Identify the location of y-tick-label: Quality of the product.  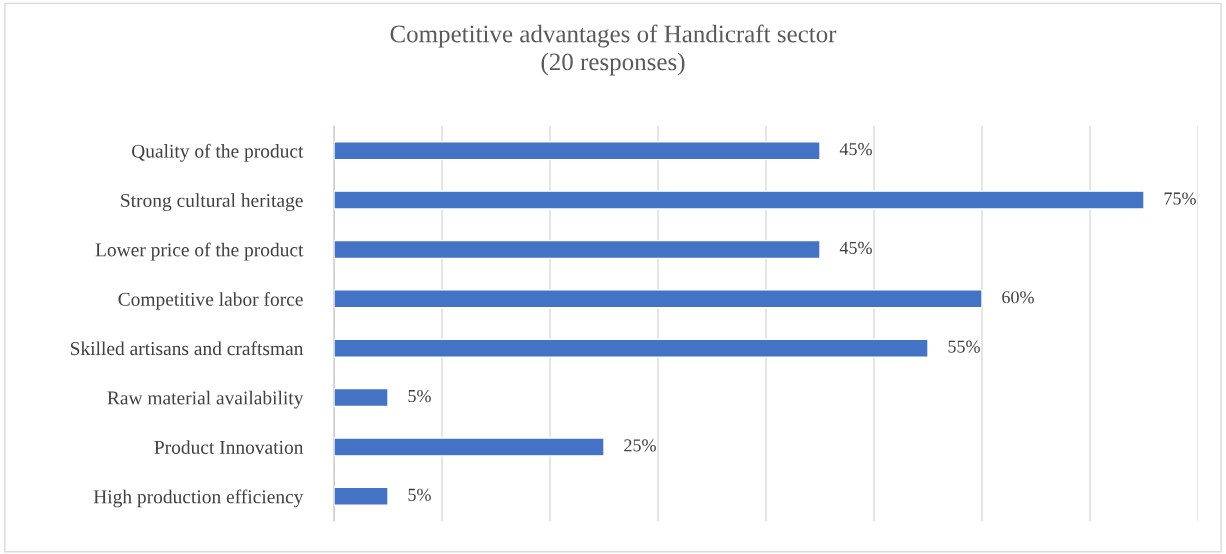
(217, 152).